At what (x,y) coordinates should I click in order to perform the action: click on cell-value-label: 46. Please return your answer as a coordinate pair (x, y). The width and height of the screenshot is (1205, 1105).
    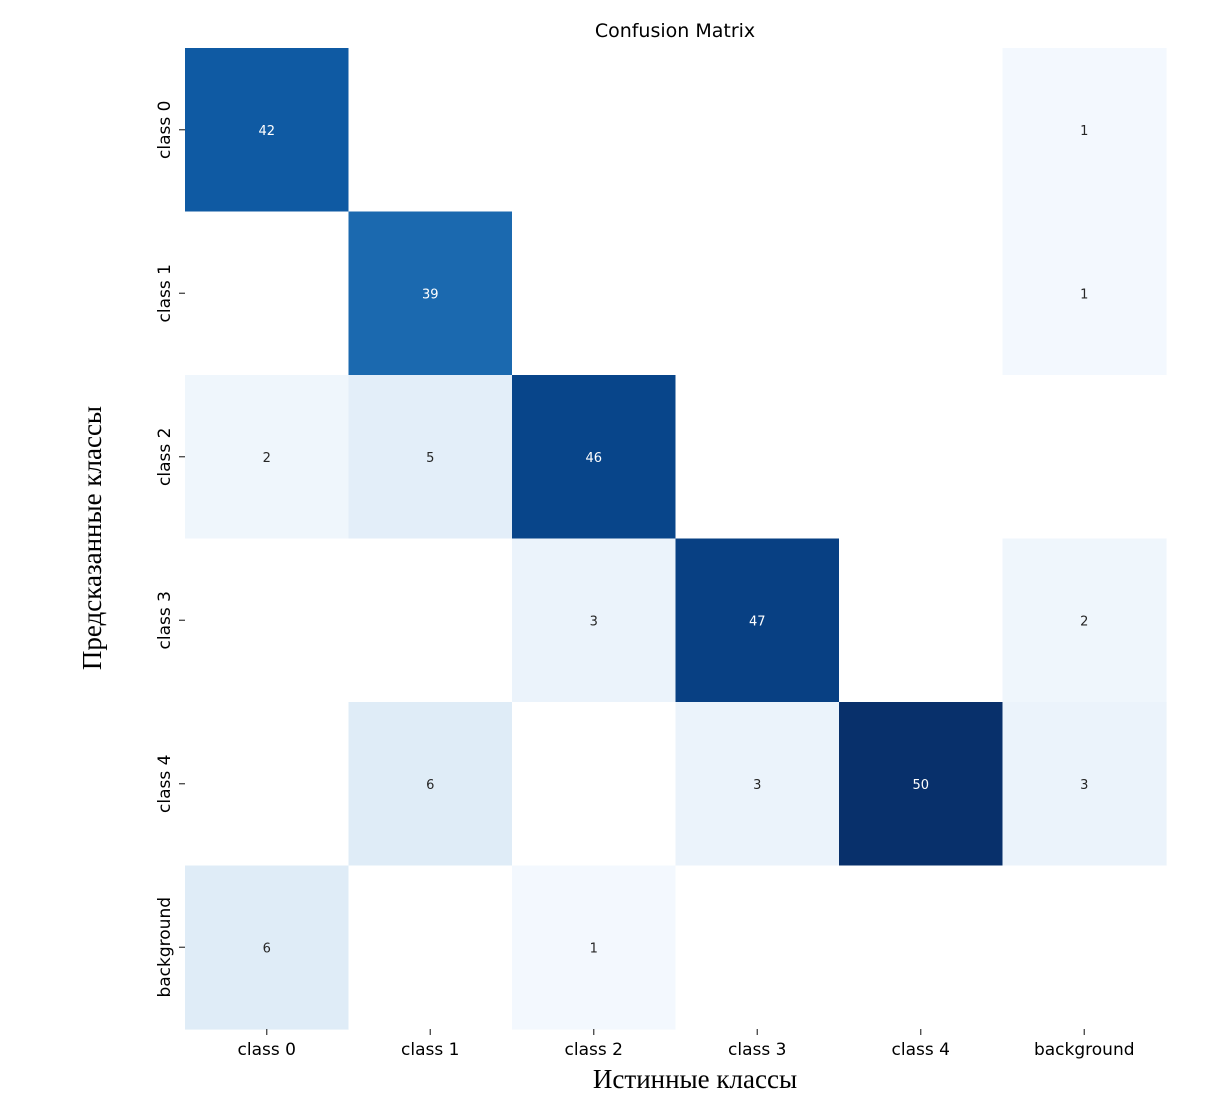
    Looking at the image, I should click on (593, 458).